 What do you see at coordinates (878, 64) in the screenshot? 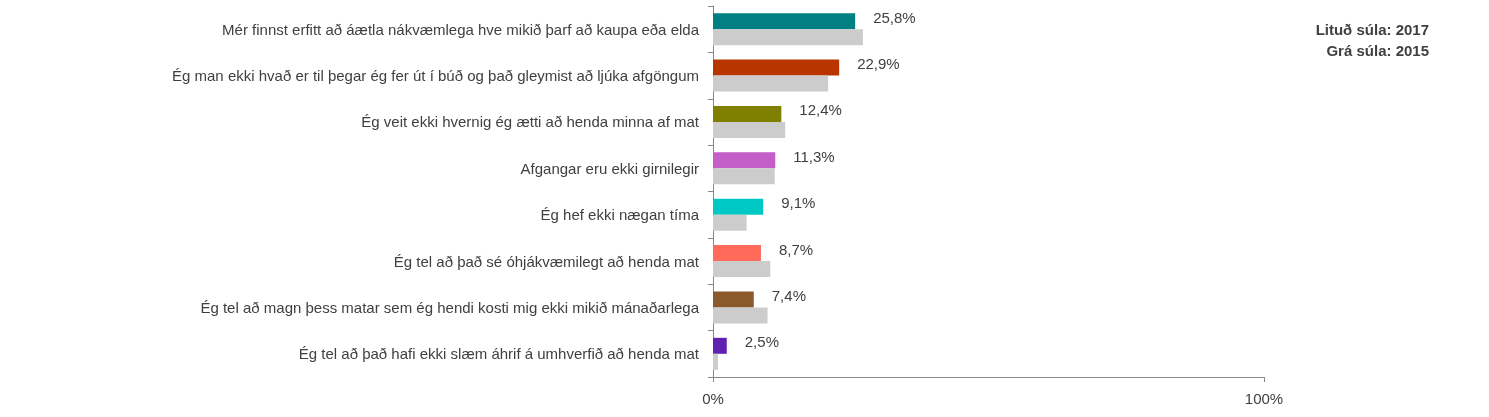
I see `data-label: 22,9%` at bounding box center [878, 64].